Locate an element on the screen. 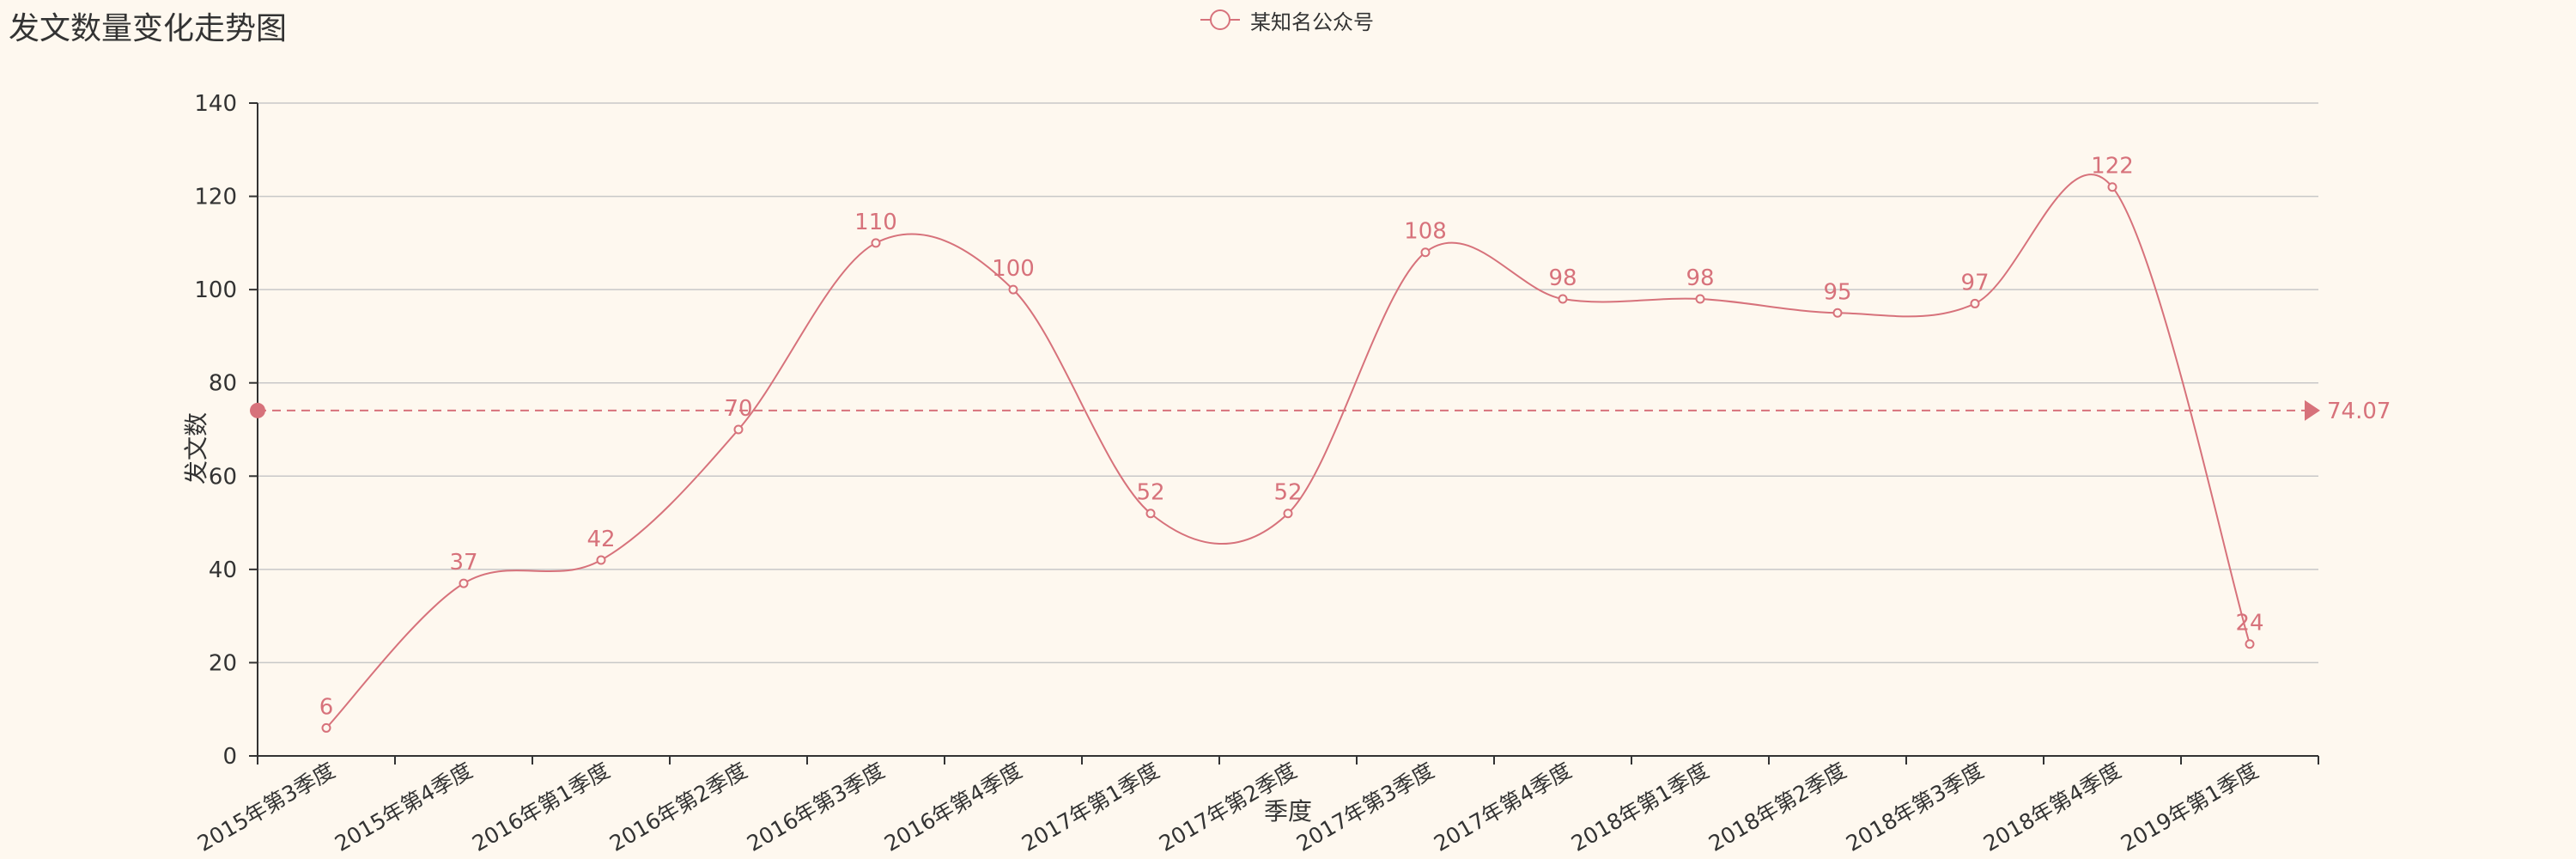 The width and height of the screenshot is (2576, 859). x-tick-label: 2017年第4季度 is located at coordinates (1503, 807).